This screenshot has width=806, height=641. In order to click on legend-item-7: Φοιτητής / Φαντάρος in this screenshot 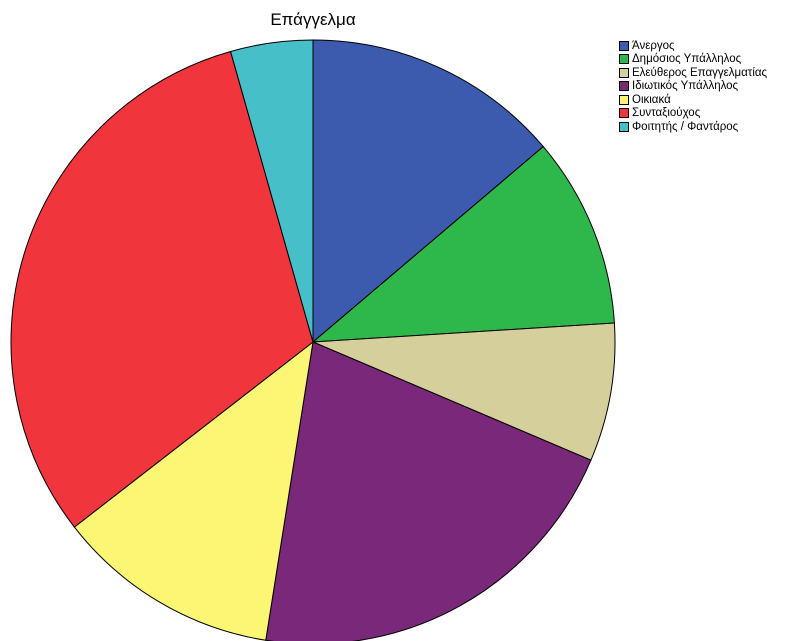, I will do `click(693, 127)`.